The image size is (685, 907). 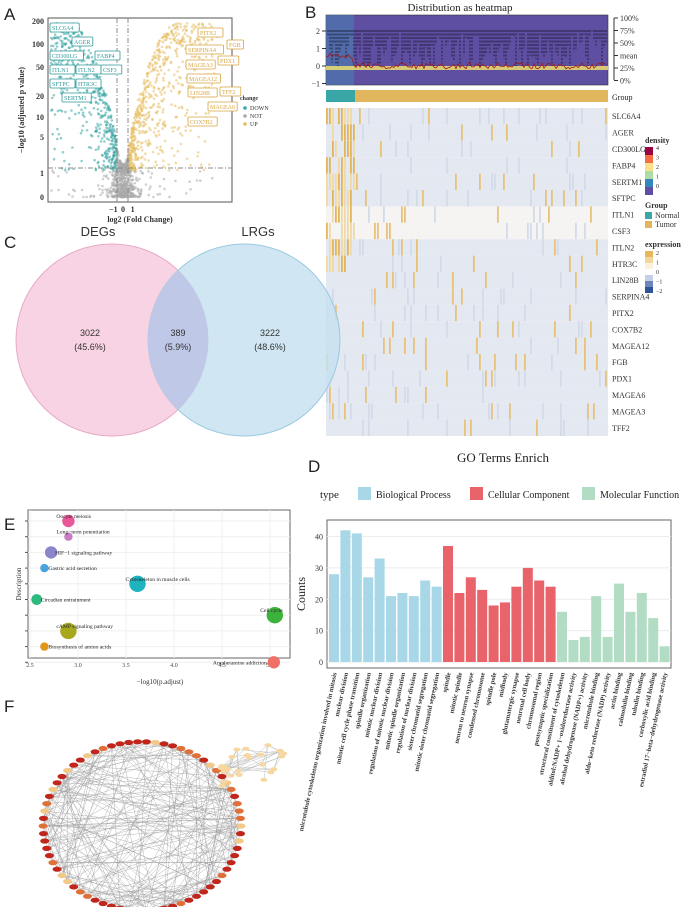 I want to click on x-tick-label: 0, so click(x=123, y=209).